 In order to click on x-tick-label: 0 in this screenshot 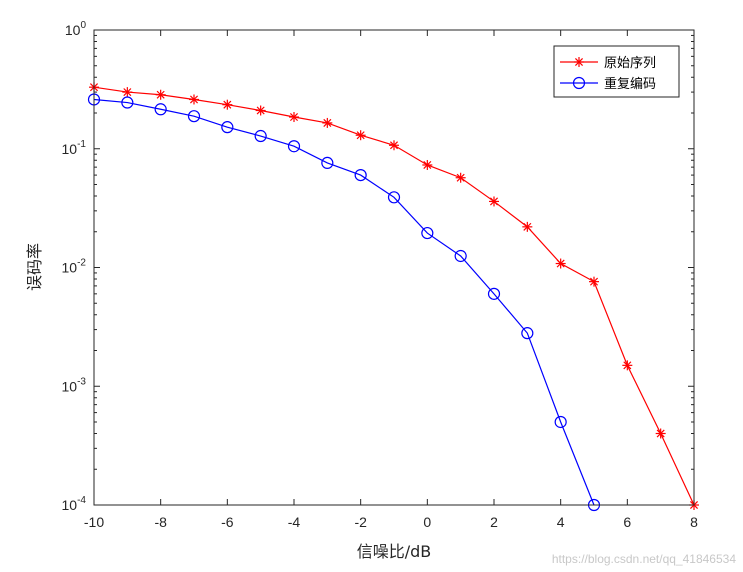, I will do `click(427, 522)`.